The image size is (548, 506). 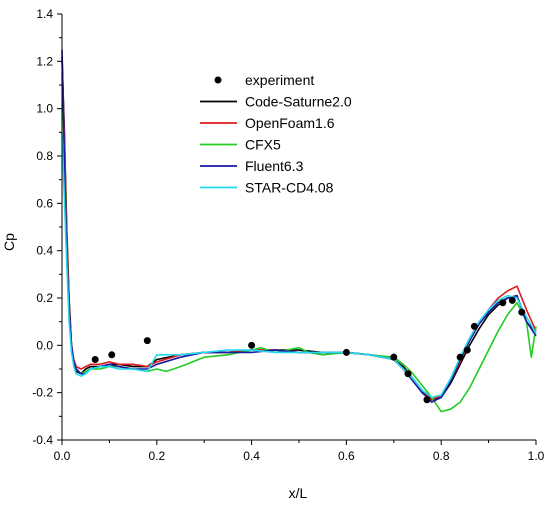 What do you see at coordinates (44, 109) in the screenshot?
I see `y-tick-label: 1.0` at bounding box center [44, 109].